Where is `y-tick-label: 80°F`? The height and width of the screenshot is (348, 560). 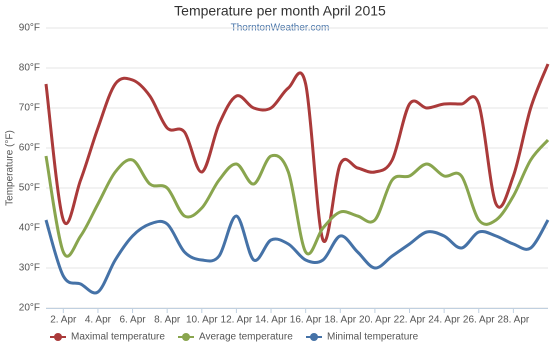
y-tick-label: 80°F is located at coordinates (29, 68).